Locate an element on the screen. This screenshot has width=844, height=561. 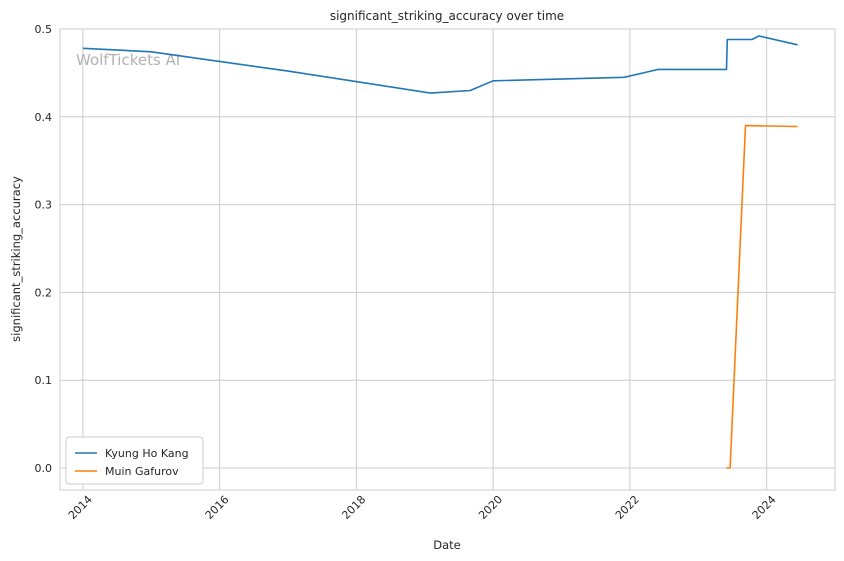
x-ticks: 2014 2016 2018 2020 2022 2024 is located at coordinates (422, 507).